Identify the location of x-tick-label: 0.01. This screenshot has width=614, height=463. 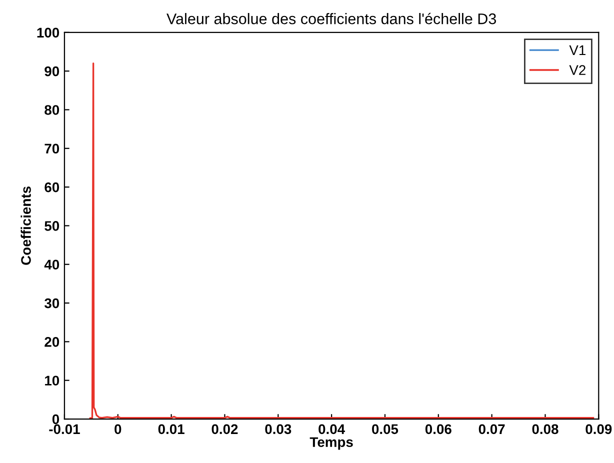
(171, 429).